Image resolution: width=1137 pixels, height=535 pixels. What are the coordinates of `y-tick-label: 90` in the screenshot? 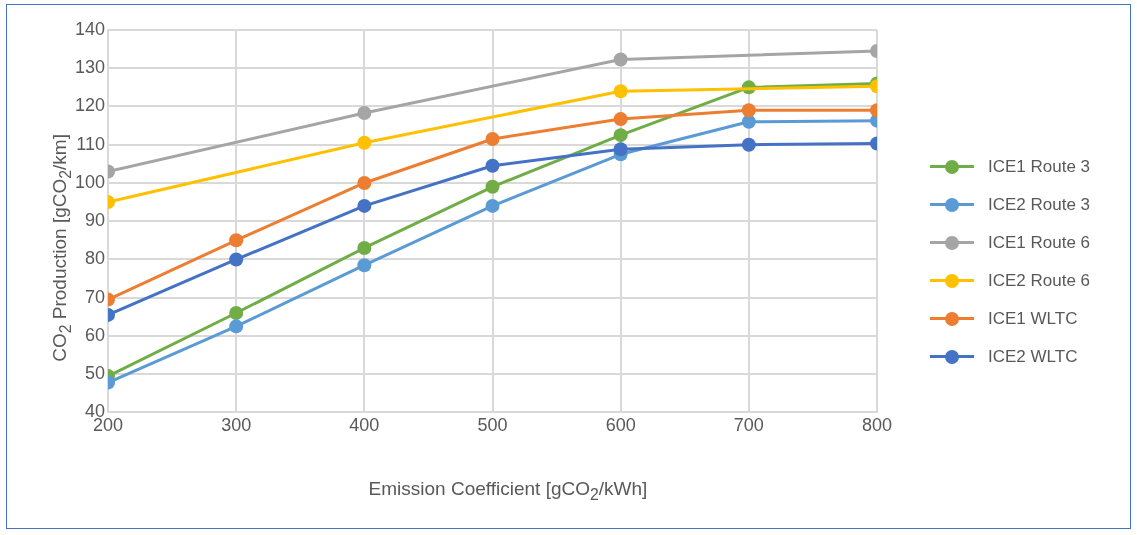 It's located at (95, 220).